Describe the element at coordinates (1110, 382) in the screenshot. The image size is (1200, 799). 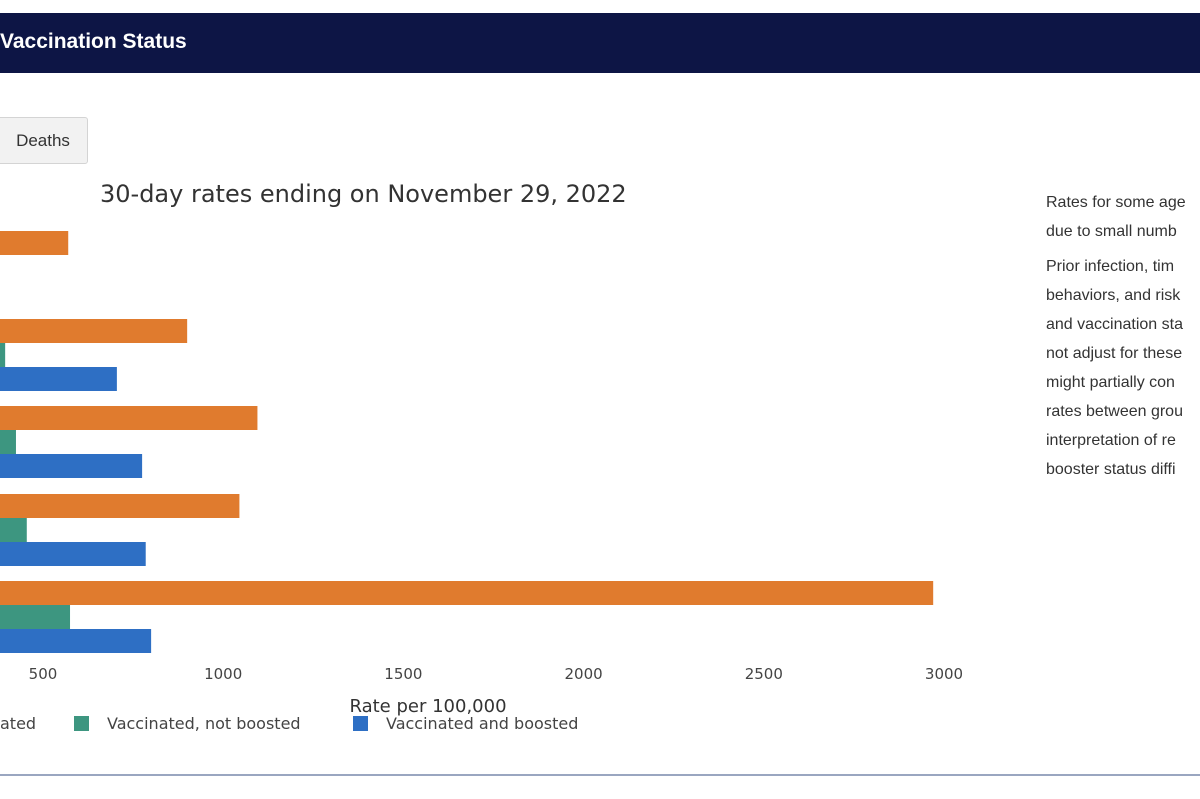
I see `note-line: might partially con` at that location.